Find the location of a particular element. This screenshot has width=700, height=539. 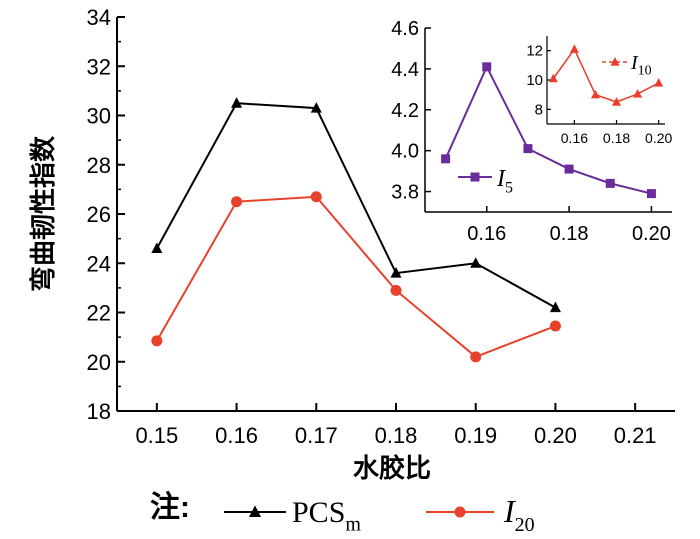

x-tick-label: 0.20 is located at coordinates (555, 435).